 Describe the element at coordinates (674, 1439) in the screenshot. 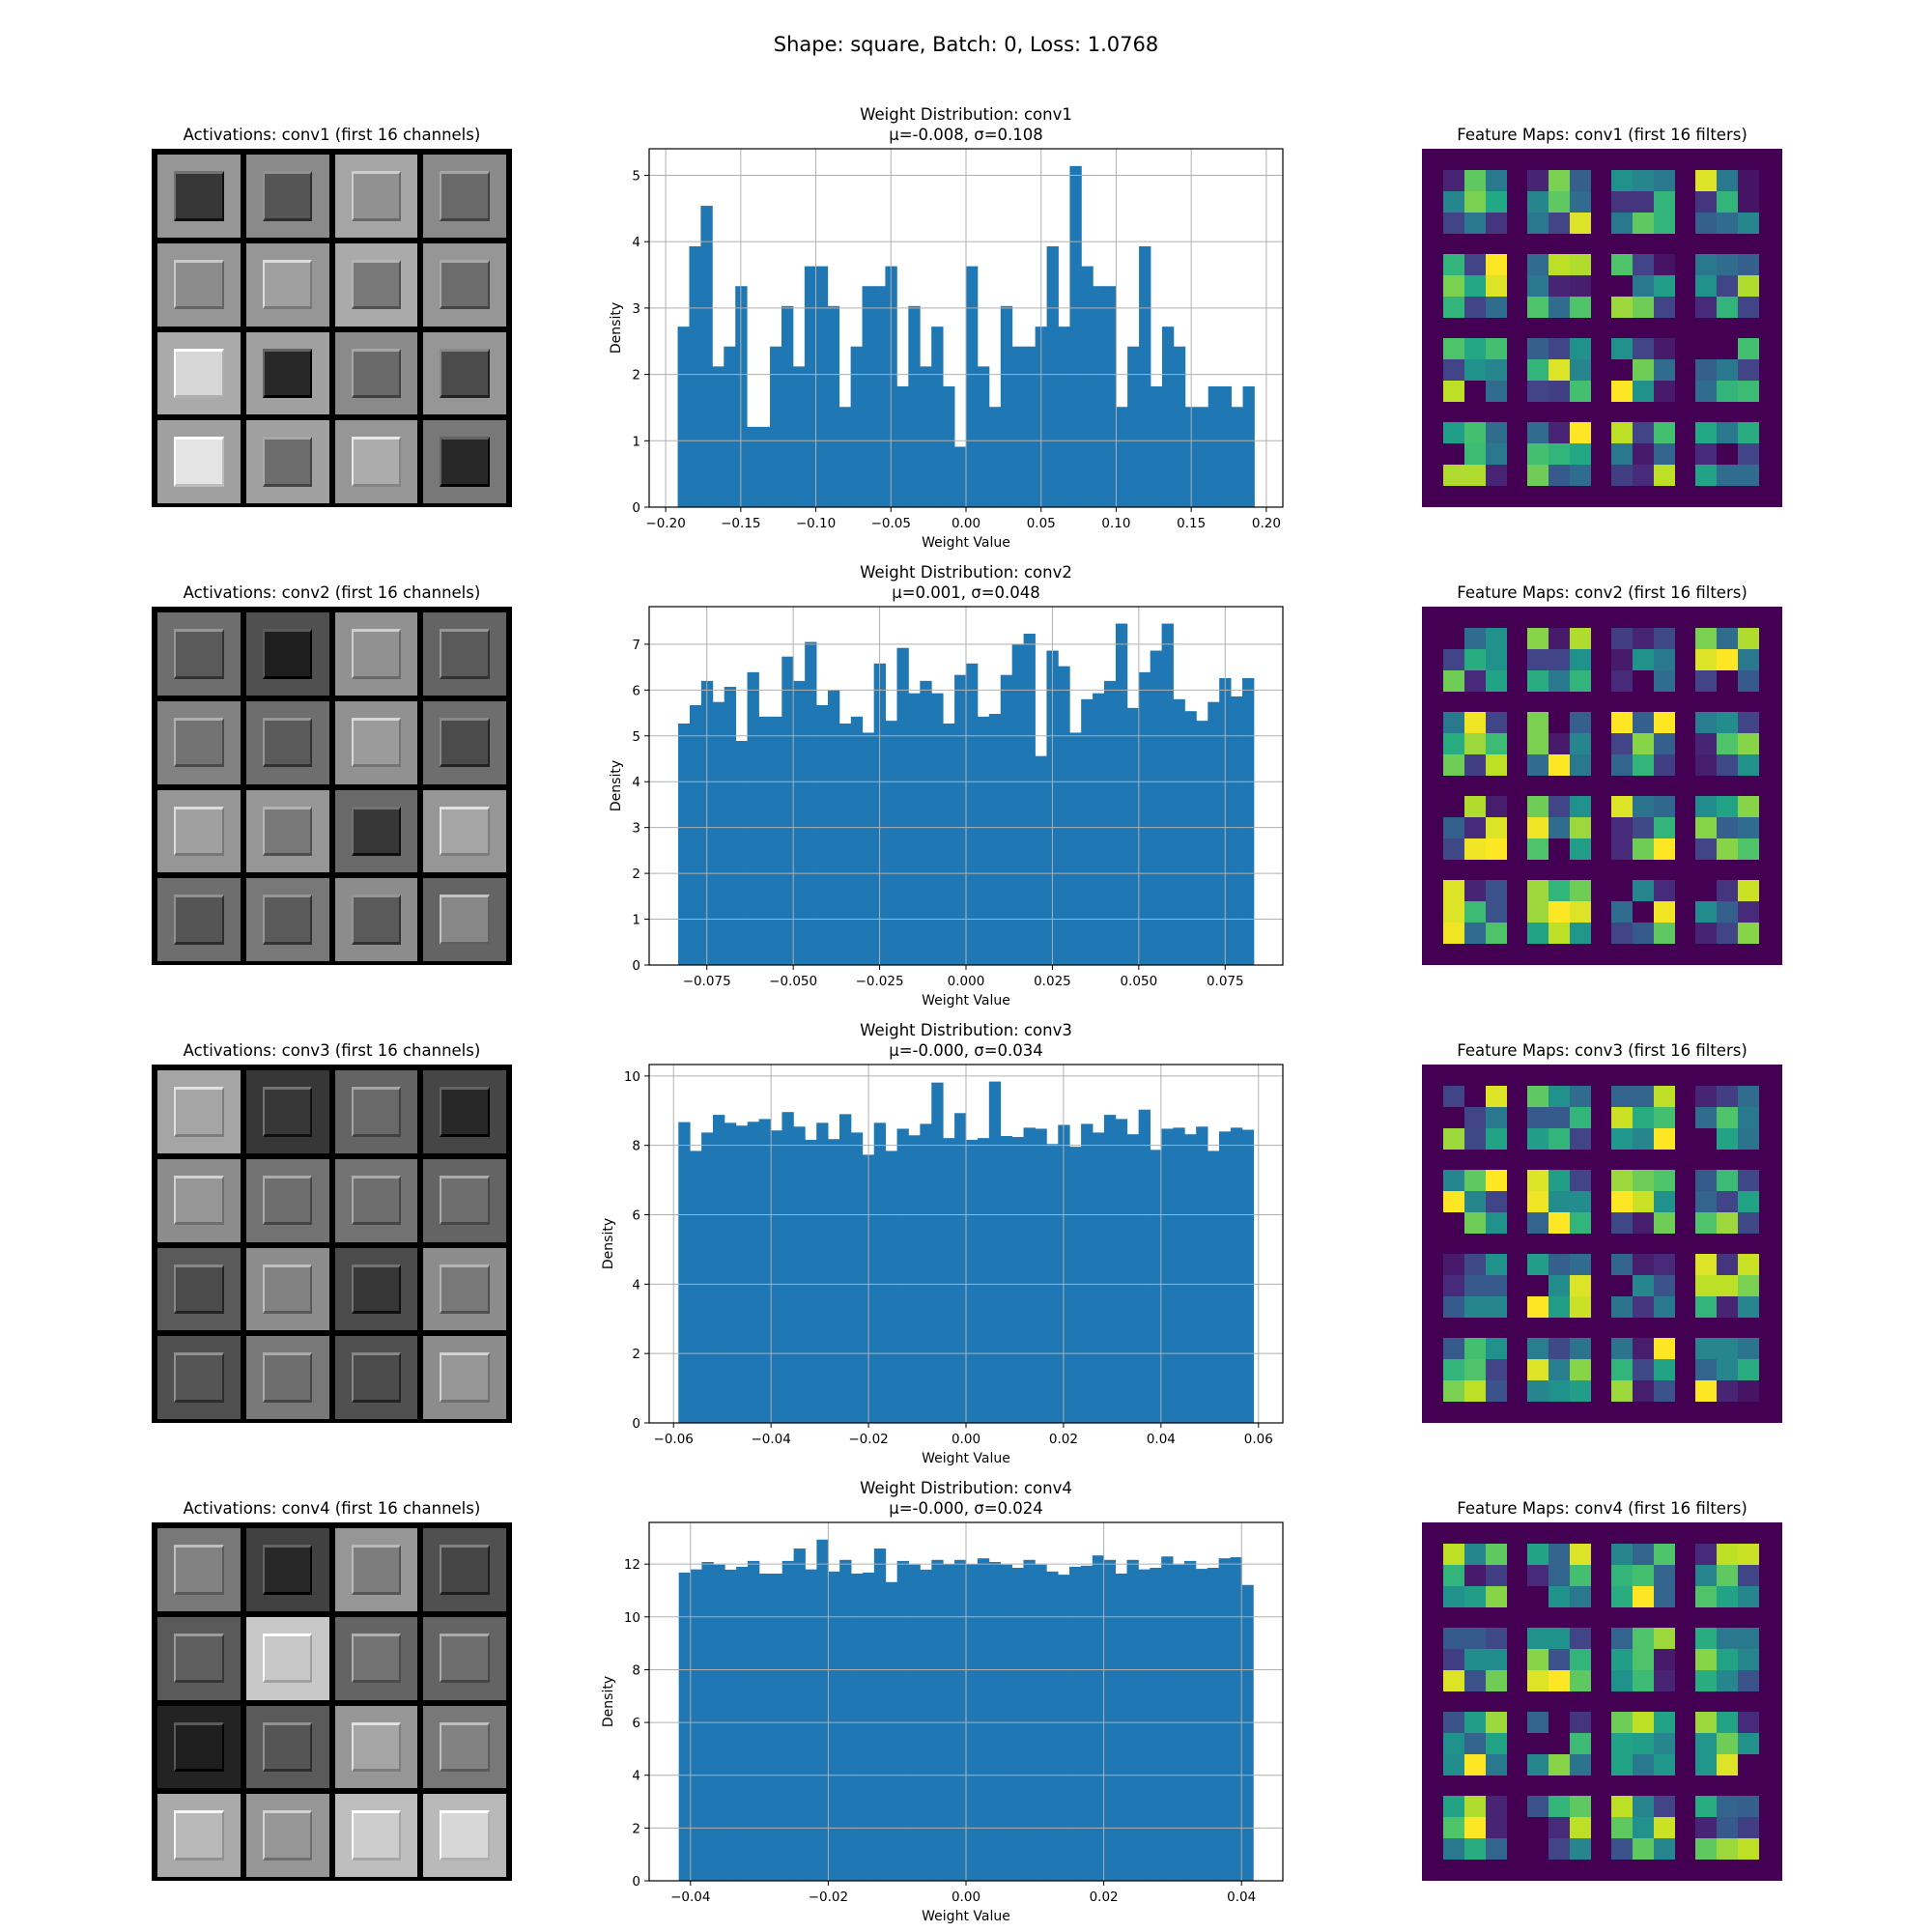

I see `x-tick-label: −0.06` at that location.